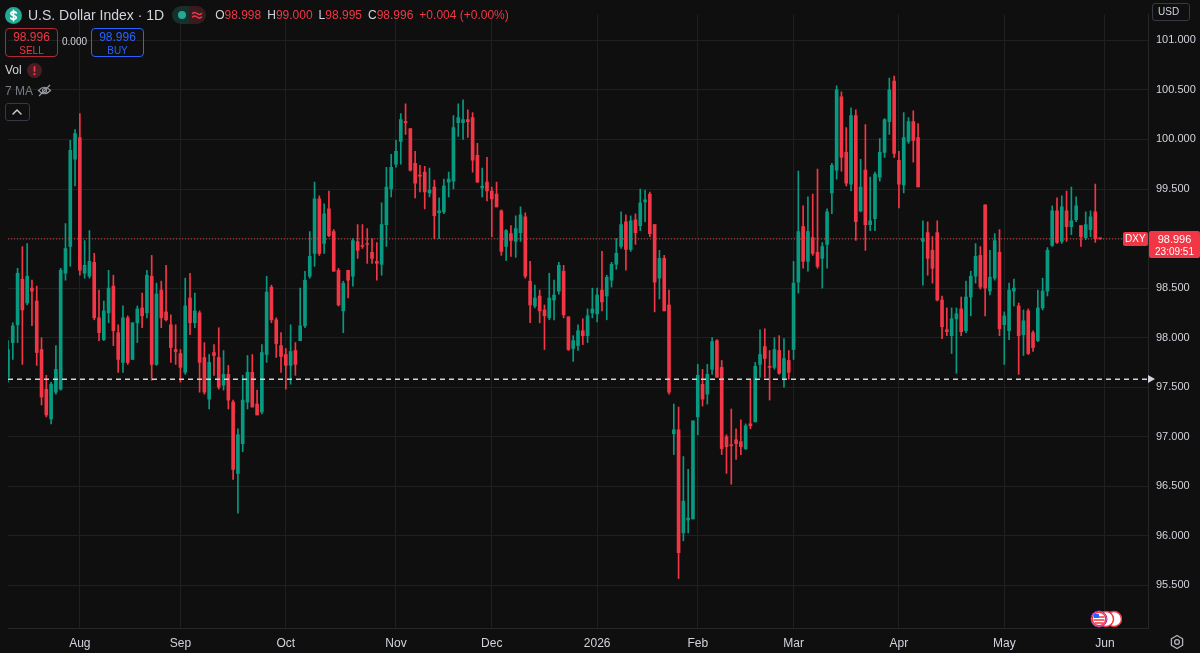 This screenshot has width=1200, height=653. What do you see at coordinates (1105, 642) in the screenshot?
I see `x-tick-label: Jun` at bounding box center [1105, 642].